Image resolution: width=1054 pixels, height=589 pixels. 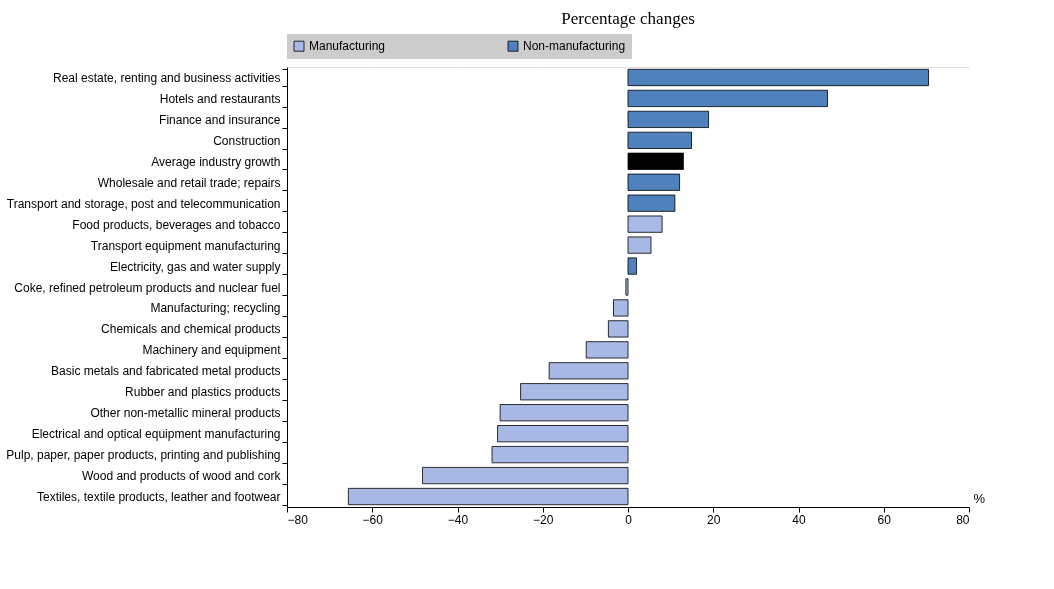 I want to click on x-tick-label: −40, so click(x=458, y=519).